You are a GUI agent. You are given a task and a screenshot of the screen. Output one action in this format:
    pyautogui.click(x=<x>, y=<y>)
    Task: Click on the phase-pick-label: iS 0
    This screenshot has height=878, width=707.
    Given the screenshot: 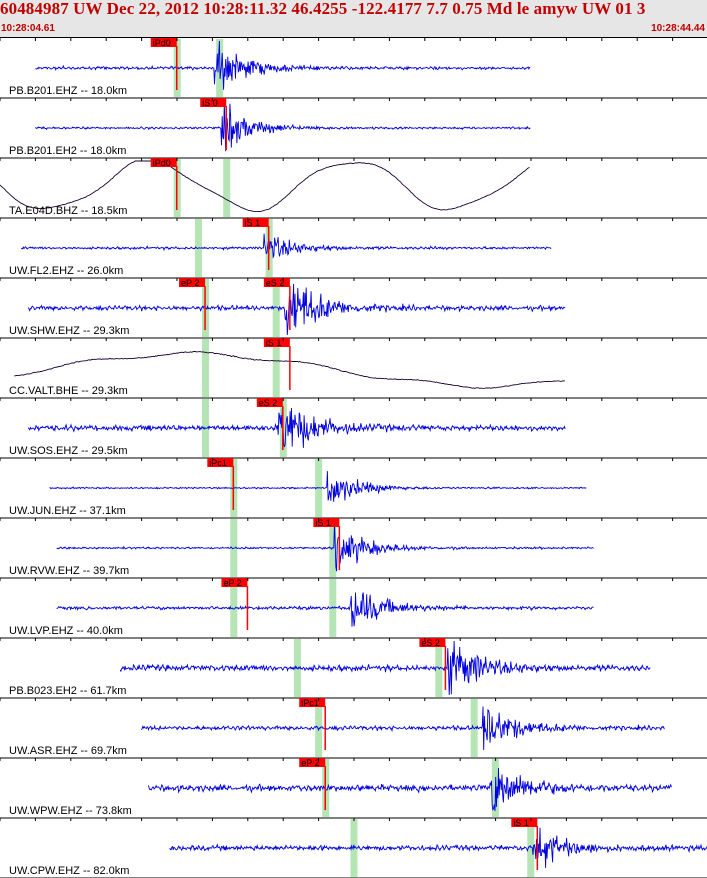 What is the action you would take?
    pyautogui.click(x=210, y=103)
    